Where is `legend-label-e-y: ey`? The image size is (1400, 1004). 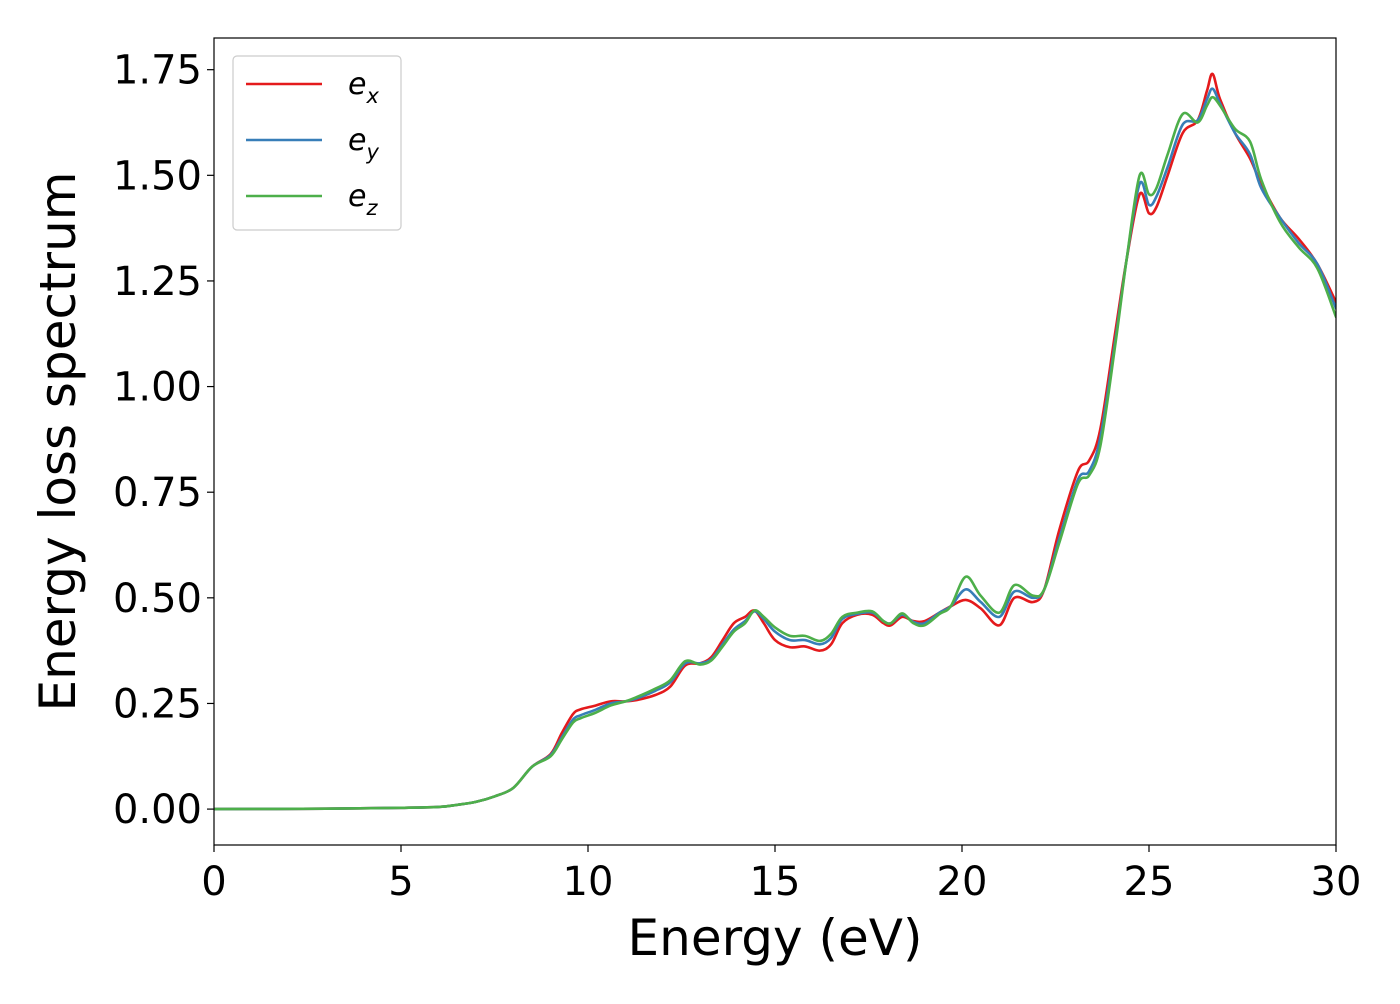
legend-label-e-y: ey is located at coordinates (363, 143).